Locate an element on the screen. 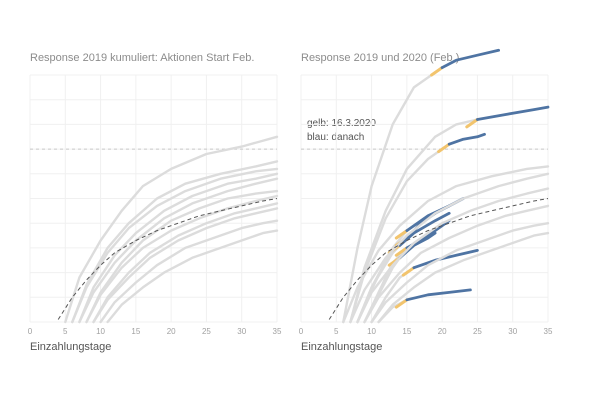 This screenshot has width=595, height=400. left-x-axis-label: Einzahlungstage is located at coordinates (71, 347).